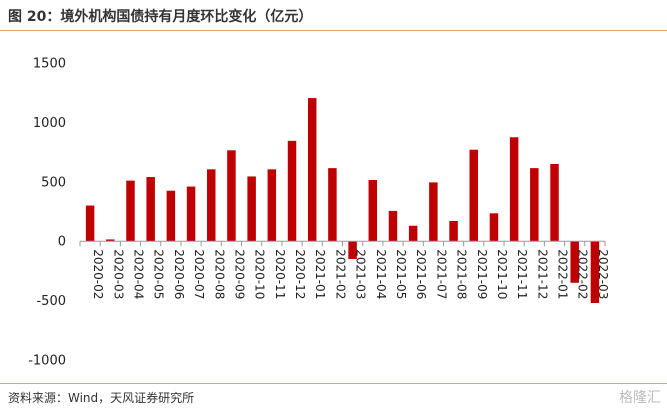 The height and width of the screenshot is (414, 667). Describe the element at coordinates (138, 274) in the screenshot. I see `x-tick-label: 2020-04` at that location.